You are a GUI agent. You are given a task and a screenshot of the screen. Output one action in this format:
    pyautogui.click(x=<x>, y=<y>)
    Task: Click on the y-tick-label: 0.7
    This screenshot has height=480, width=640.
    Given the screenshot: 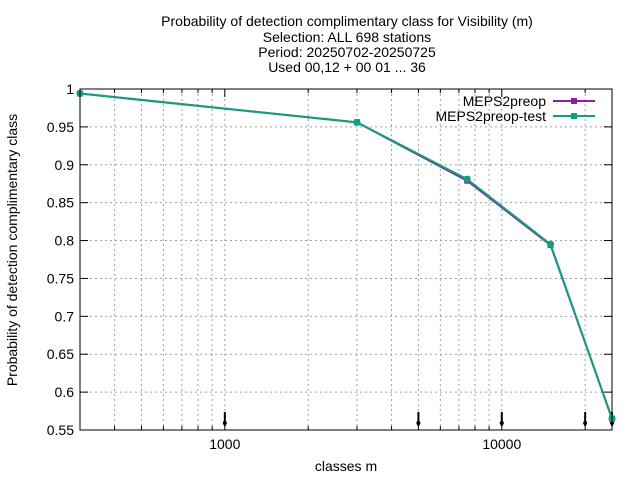 What is the action you would take?
    pyautogui.click(x=65, y=316)
    